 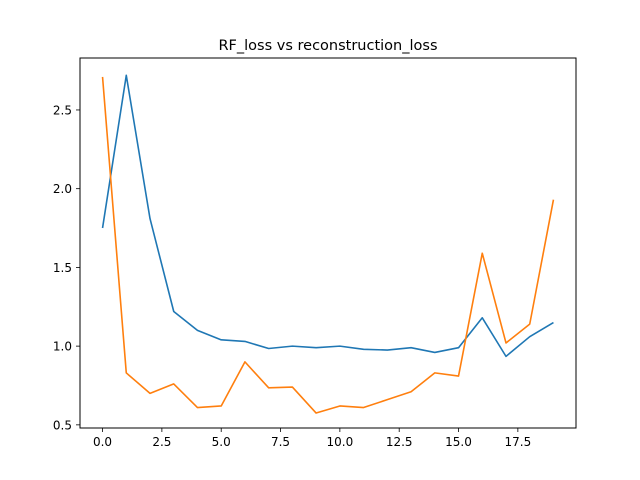 What do you see at coordinates (221, 442) in the screenshot?
I see `x-tick-label: 5.0` at bounding box center [221, 442].